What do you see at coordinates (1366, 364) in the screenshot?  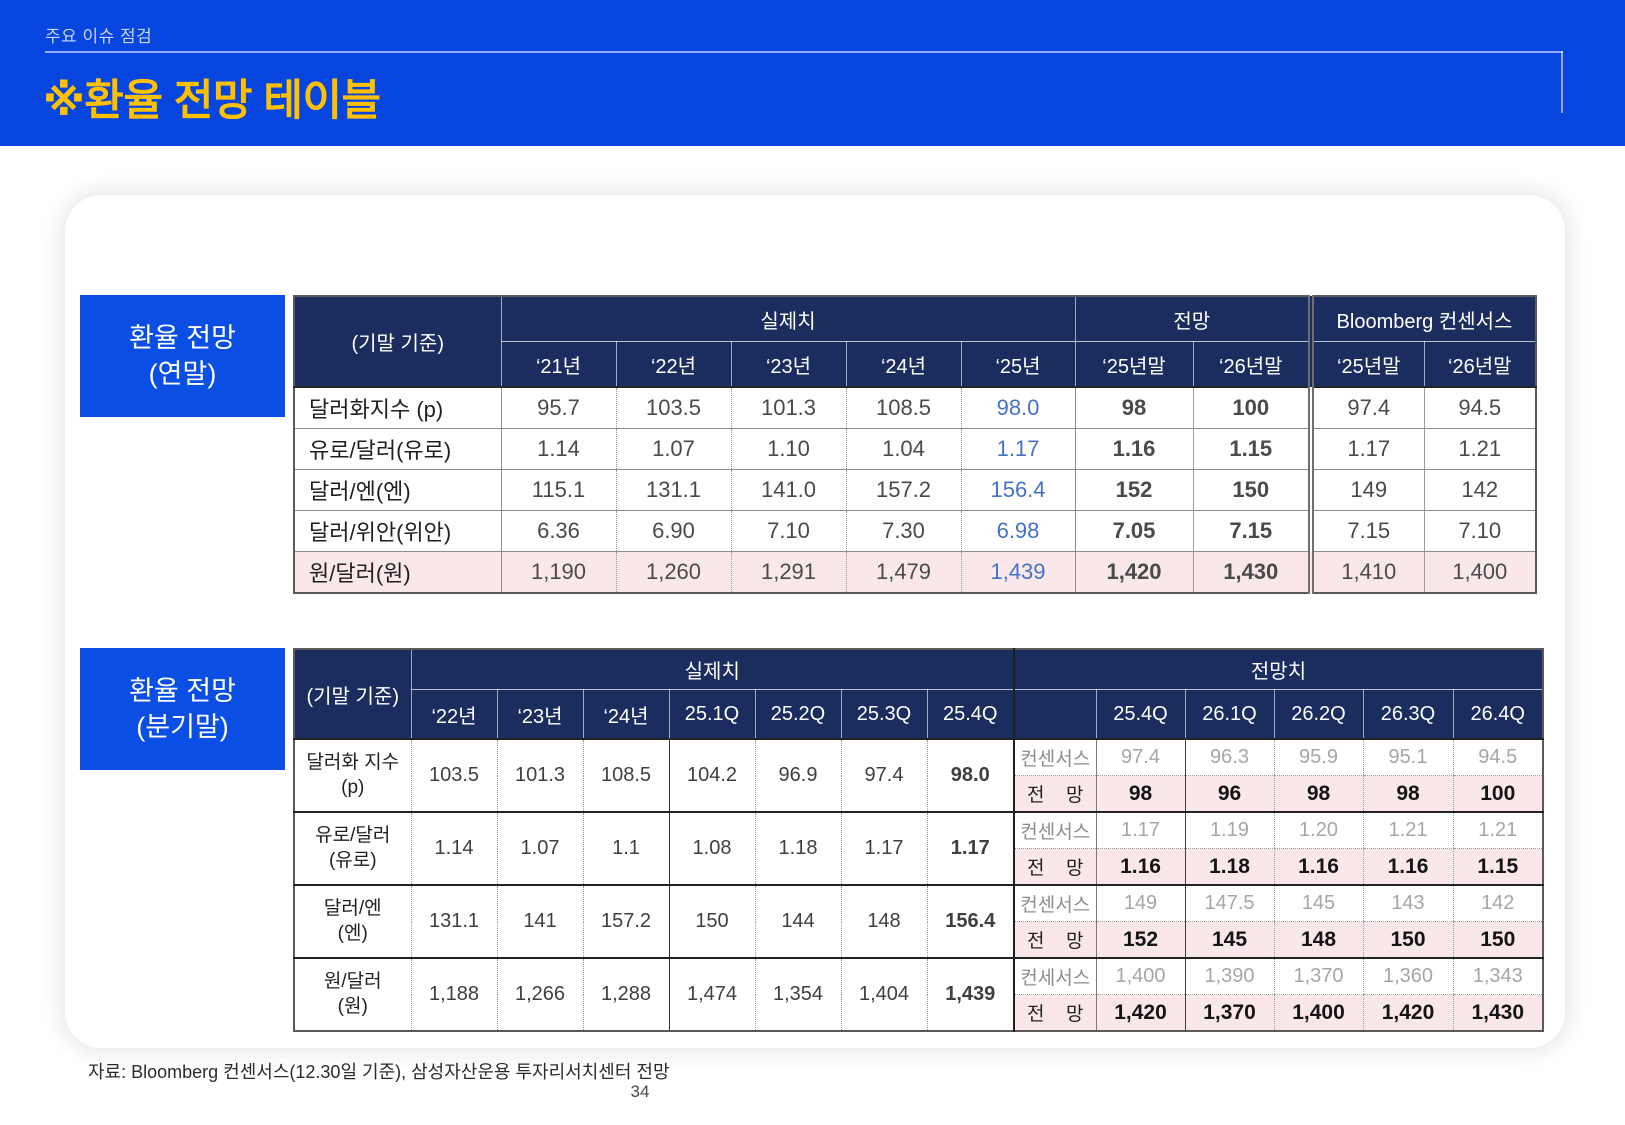 I see `col-header: ‘25년말` at bounding box center [1366, 364].